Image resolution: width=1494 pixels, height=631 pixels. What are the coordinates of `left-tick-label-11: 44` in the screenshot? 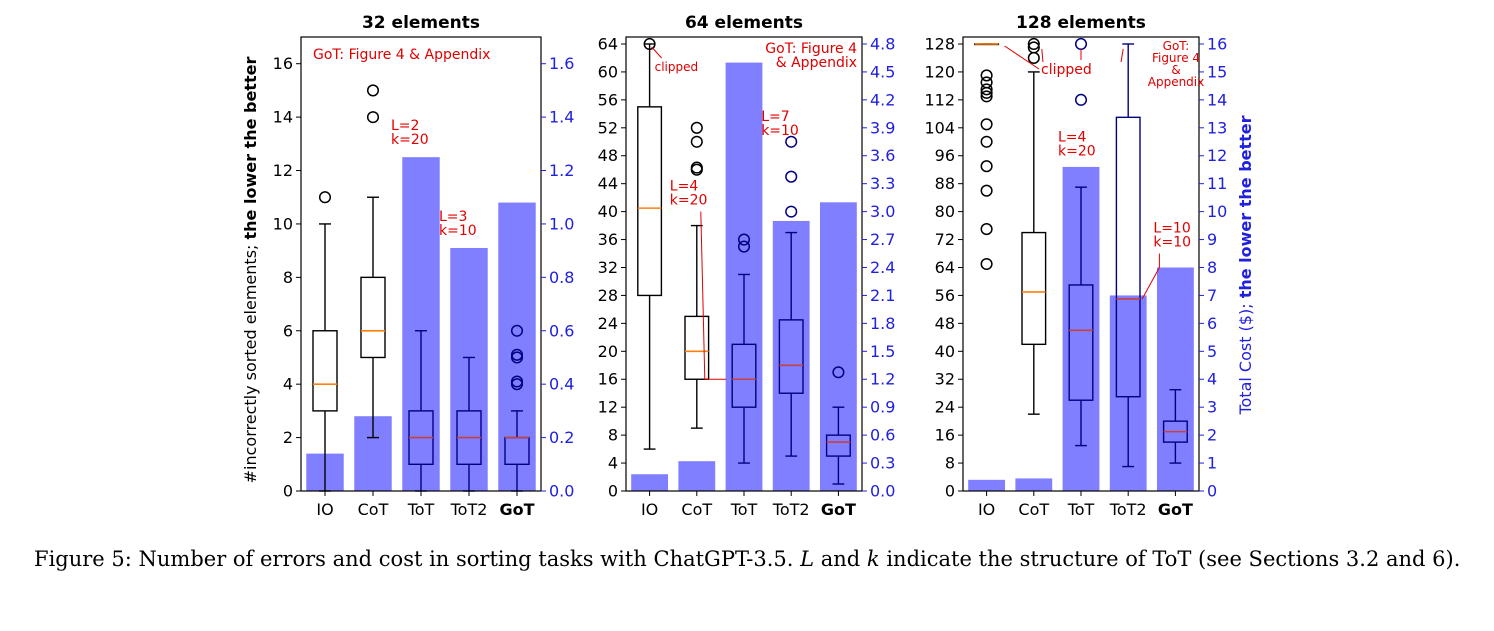 It's located at (608, 183).